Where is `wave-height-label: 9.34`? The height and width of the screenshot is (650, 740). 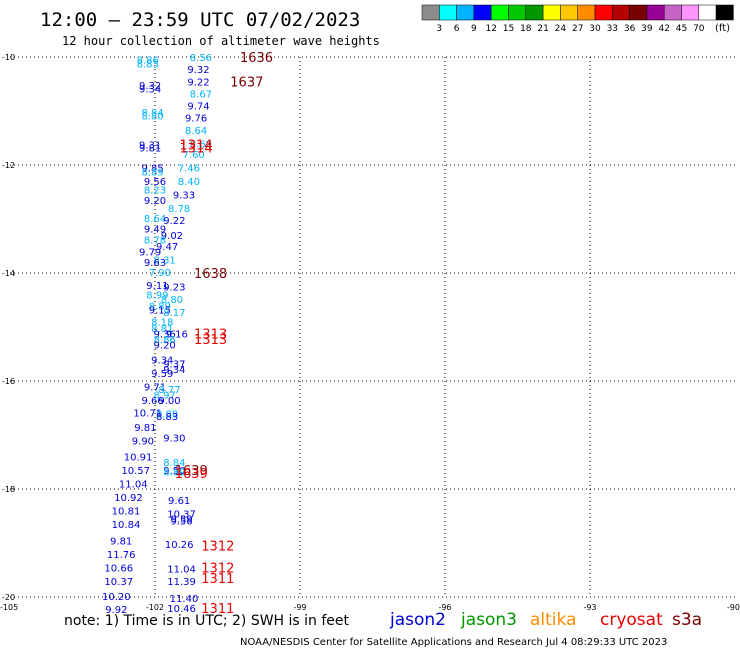 wave-height-label: 9.34 is located at coordinates (162, 360).